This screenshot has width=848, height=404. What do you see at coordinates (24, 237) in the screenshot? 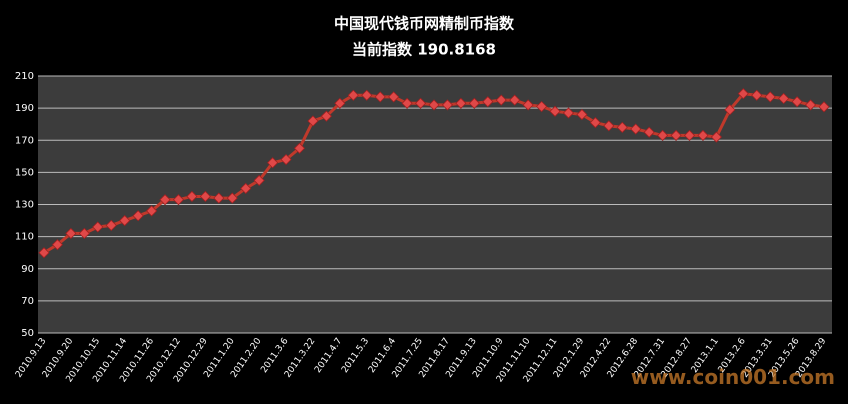
I see `y-tick-label: 110` at bounding box center [24, 237].